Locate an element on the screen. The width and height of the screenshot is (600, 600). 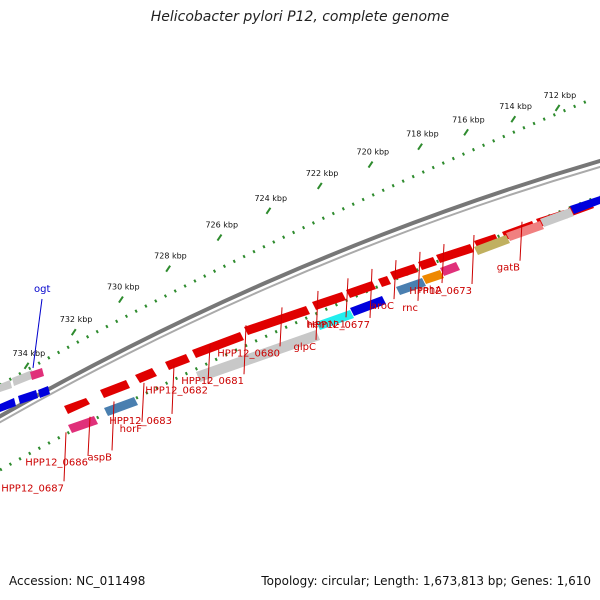
ruler-tick-label: 718 kbp is located at coordinates (422, 134).